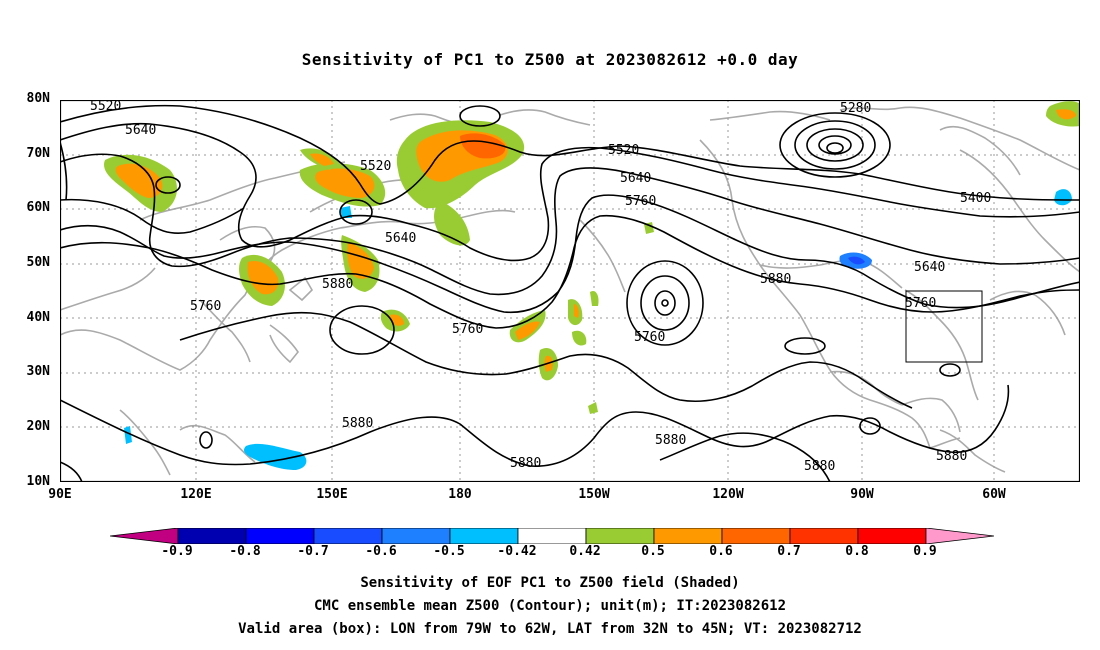  Describe the element at coordinates (38, 98) in the screenshot. I see `lat-label-80n: 80N` at that location.